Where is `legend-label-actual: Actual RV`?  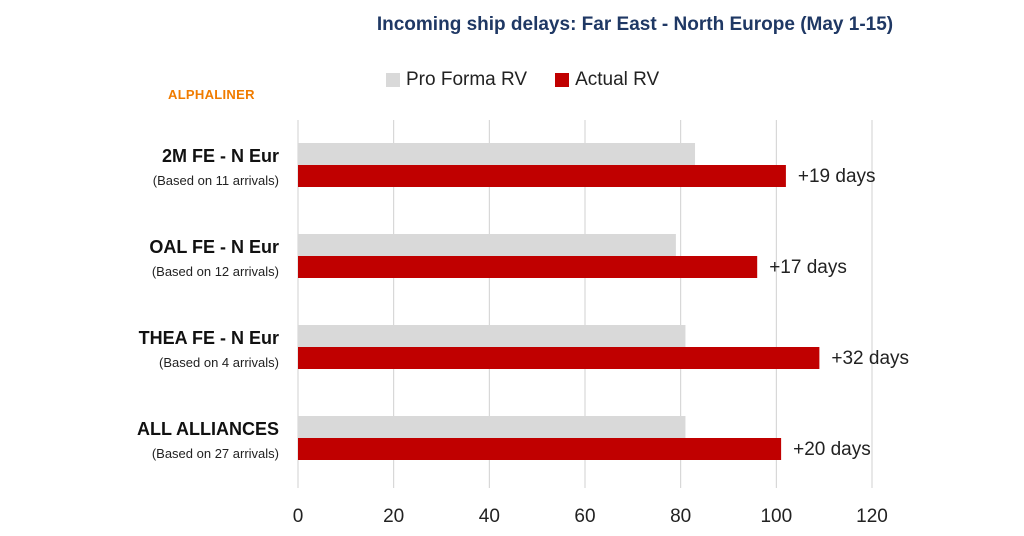 legend-label-actual: Actual RV is located at coordinates (617, 79).